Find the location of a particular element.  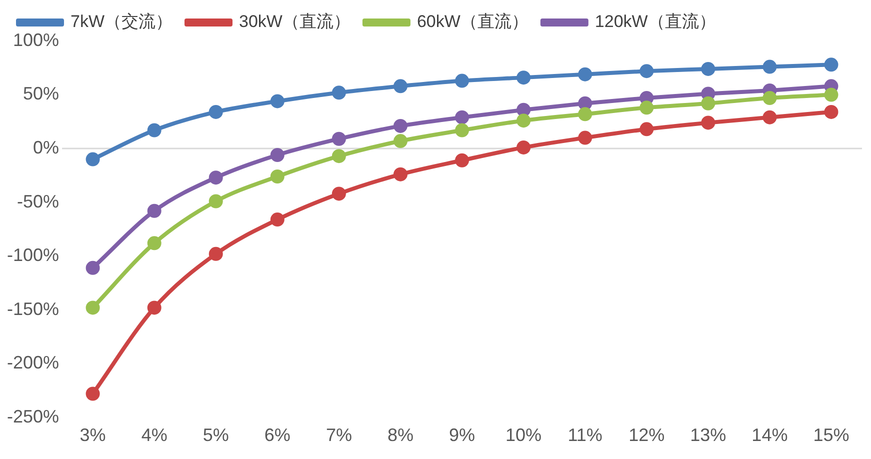

x-tick-label: 13% is located at coordinates (708, 435).